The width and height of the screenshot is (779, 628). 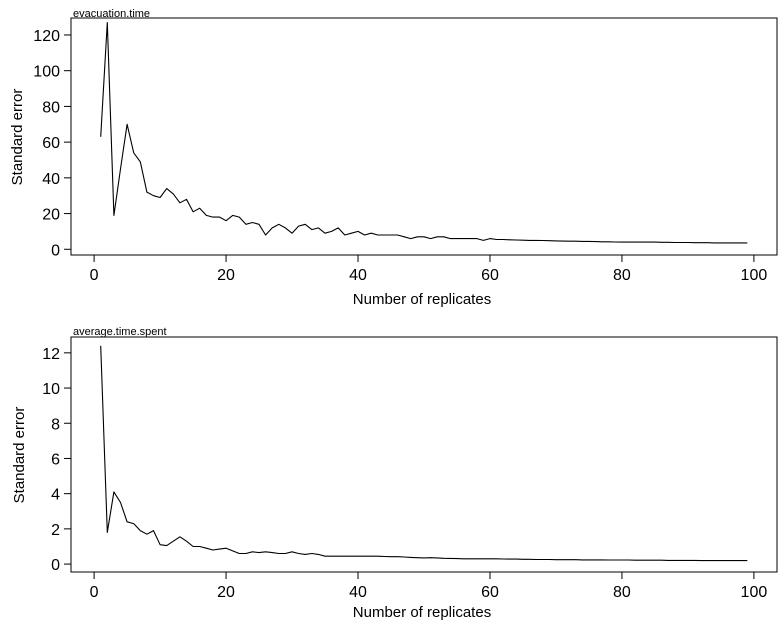 I want to click on y-tick-label: 60, so click(x=51, y=143).